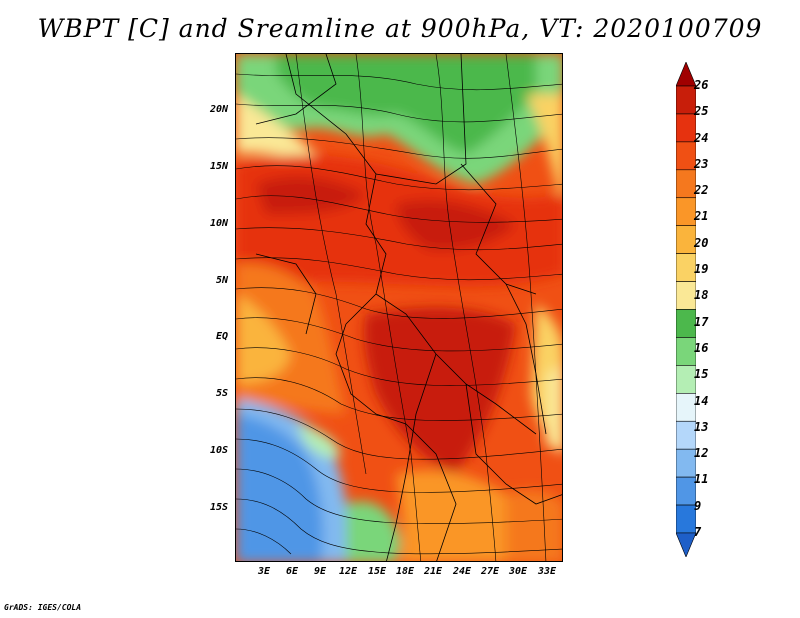 The height and width of the screenshot is (618, 800). What do you see at coordinates (377, 571) in the screenshot?
I see `lon-label-15e: 15E` at bounding box center [377, 571].